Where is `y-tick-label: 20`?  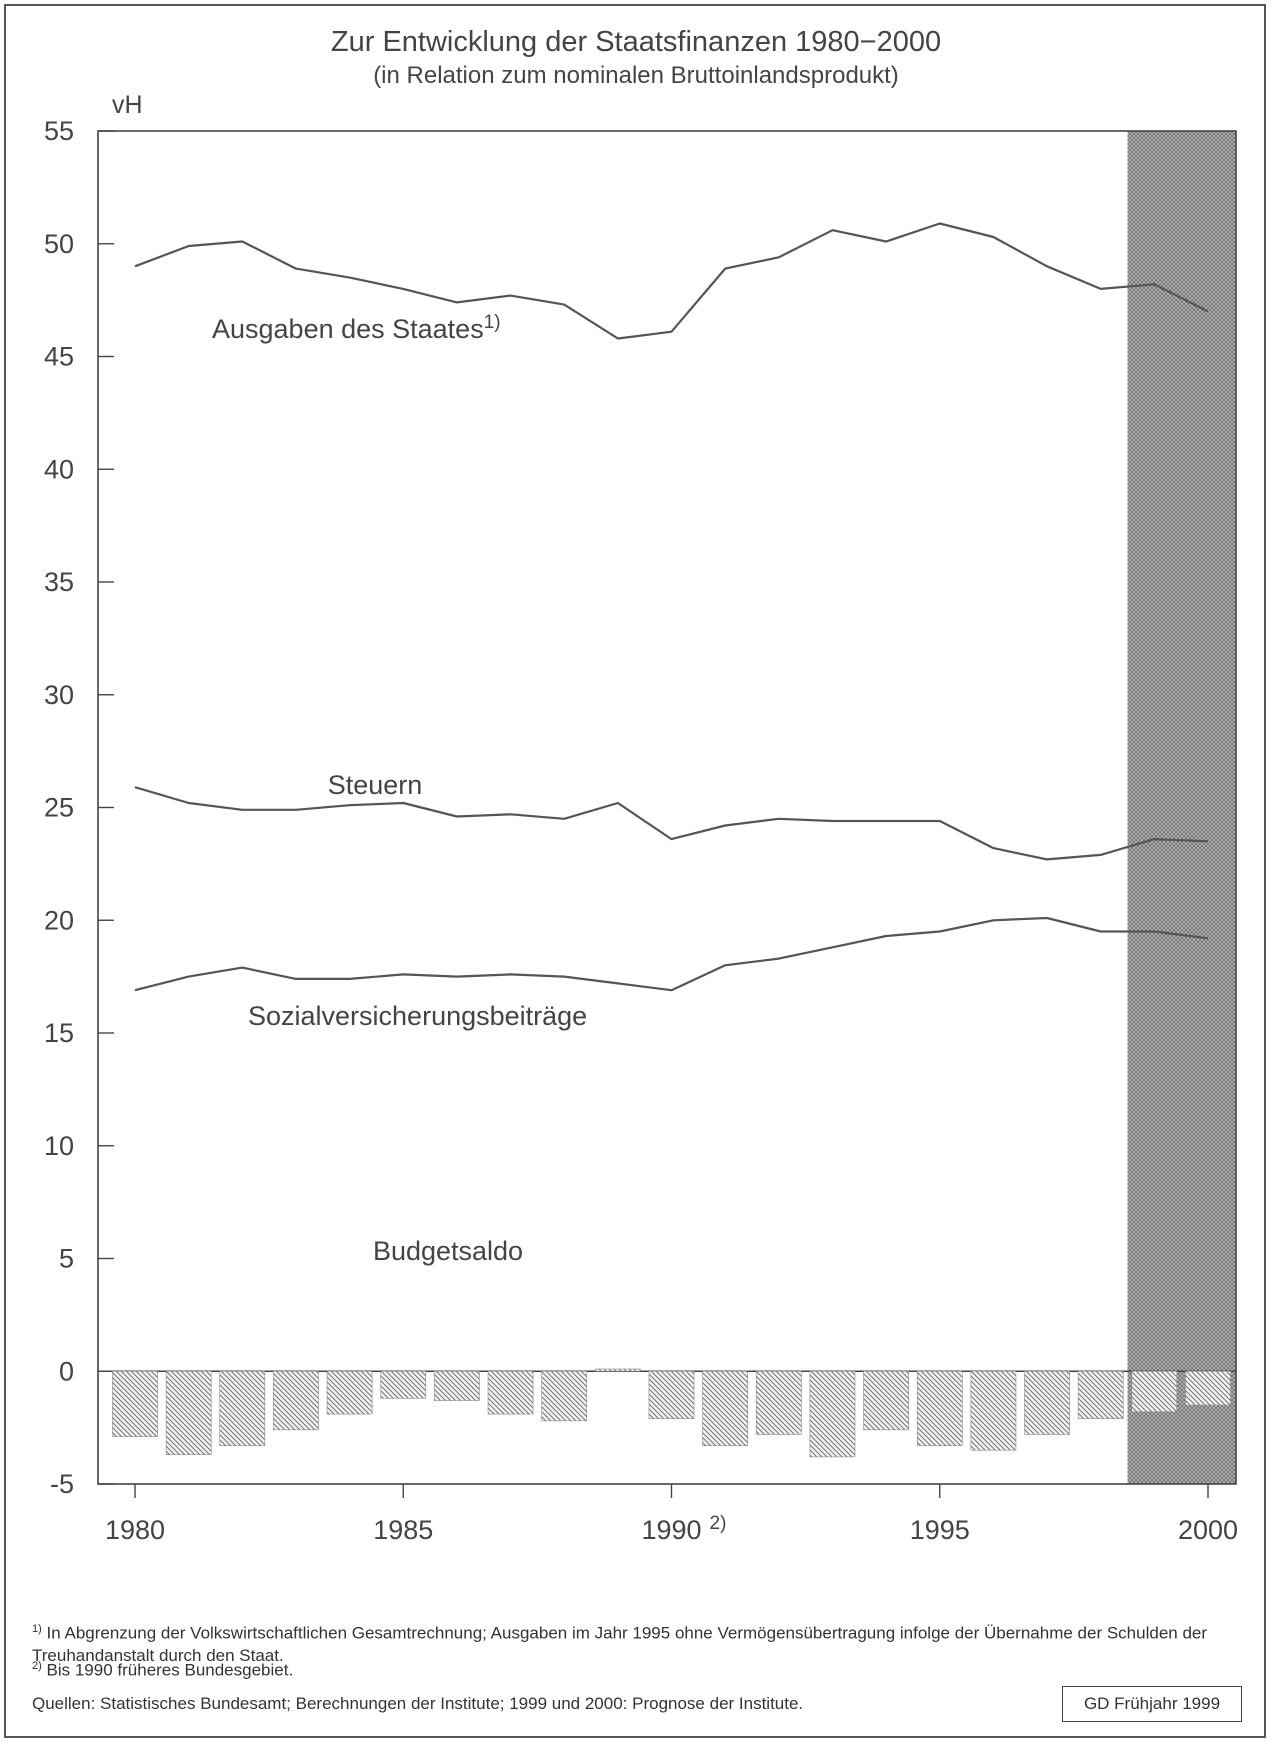 y-tick-label: 20 is located at coordinates (59, 920).